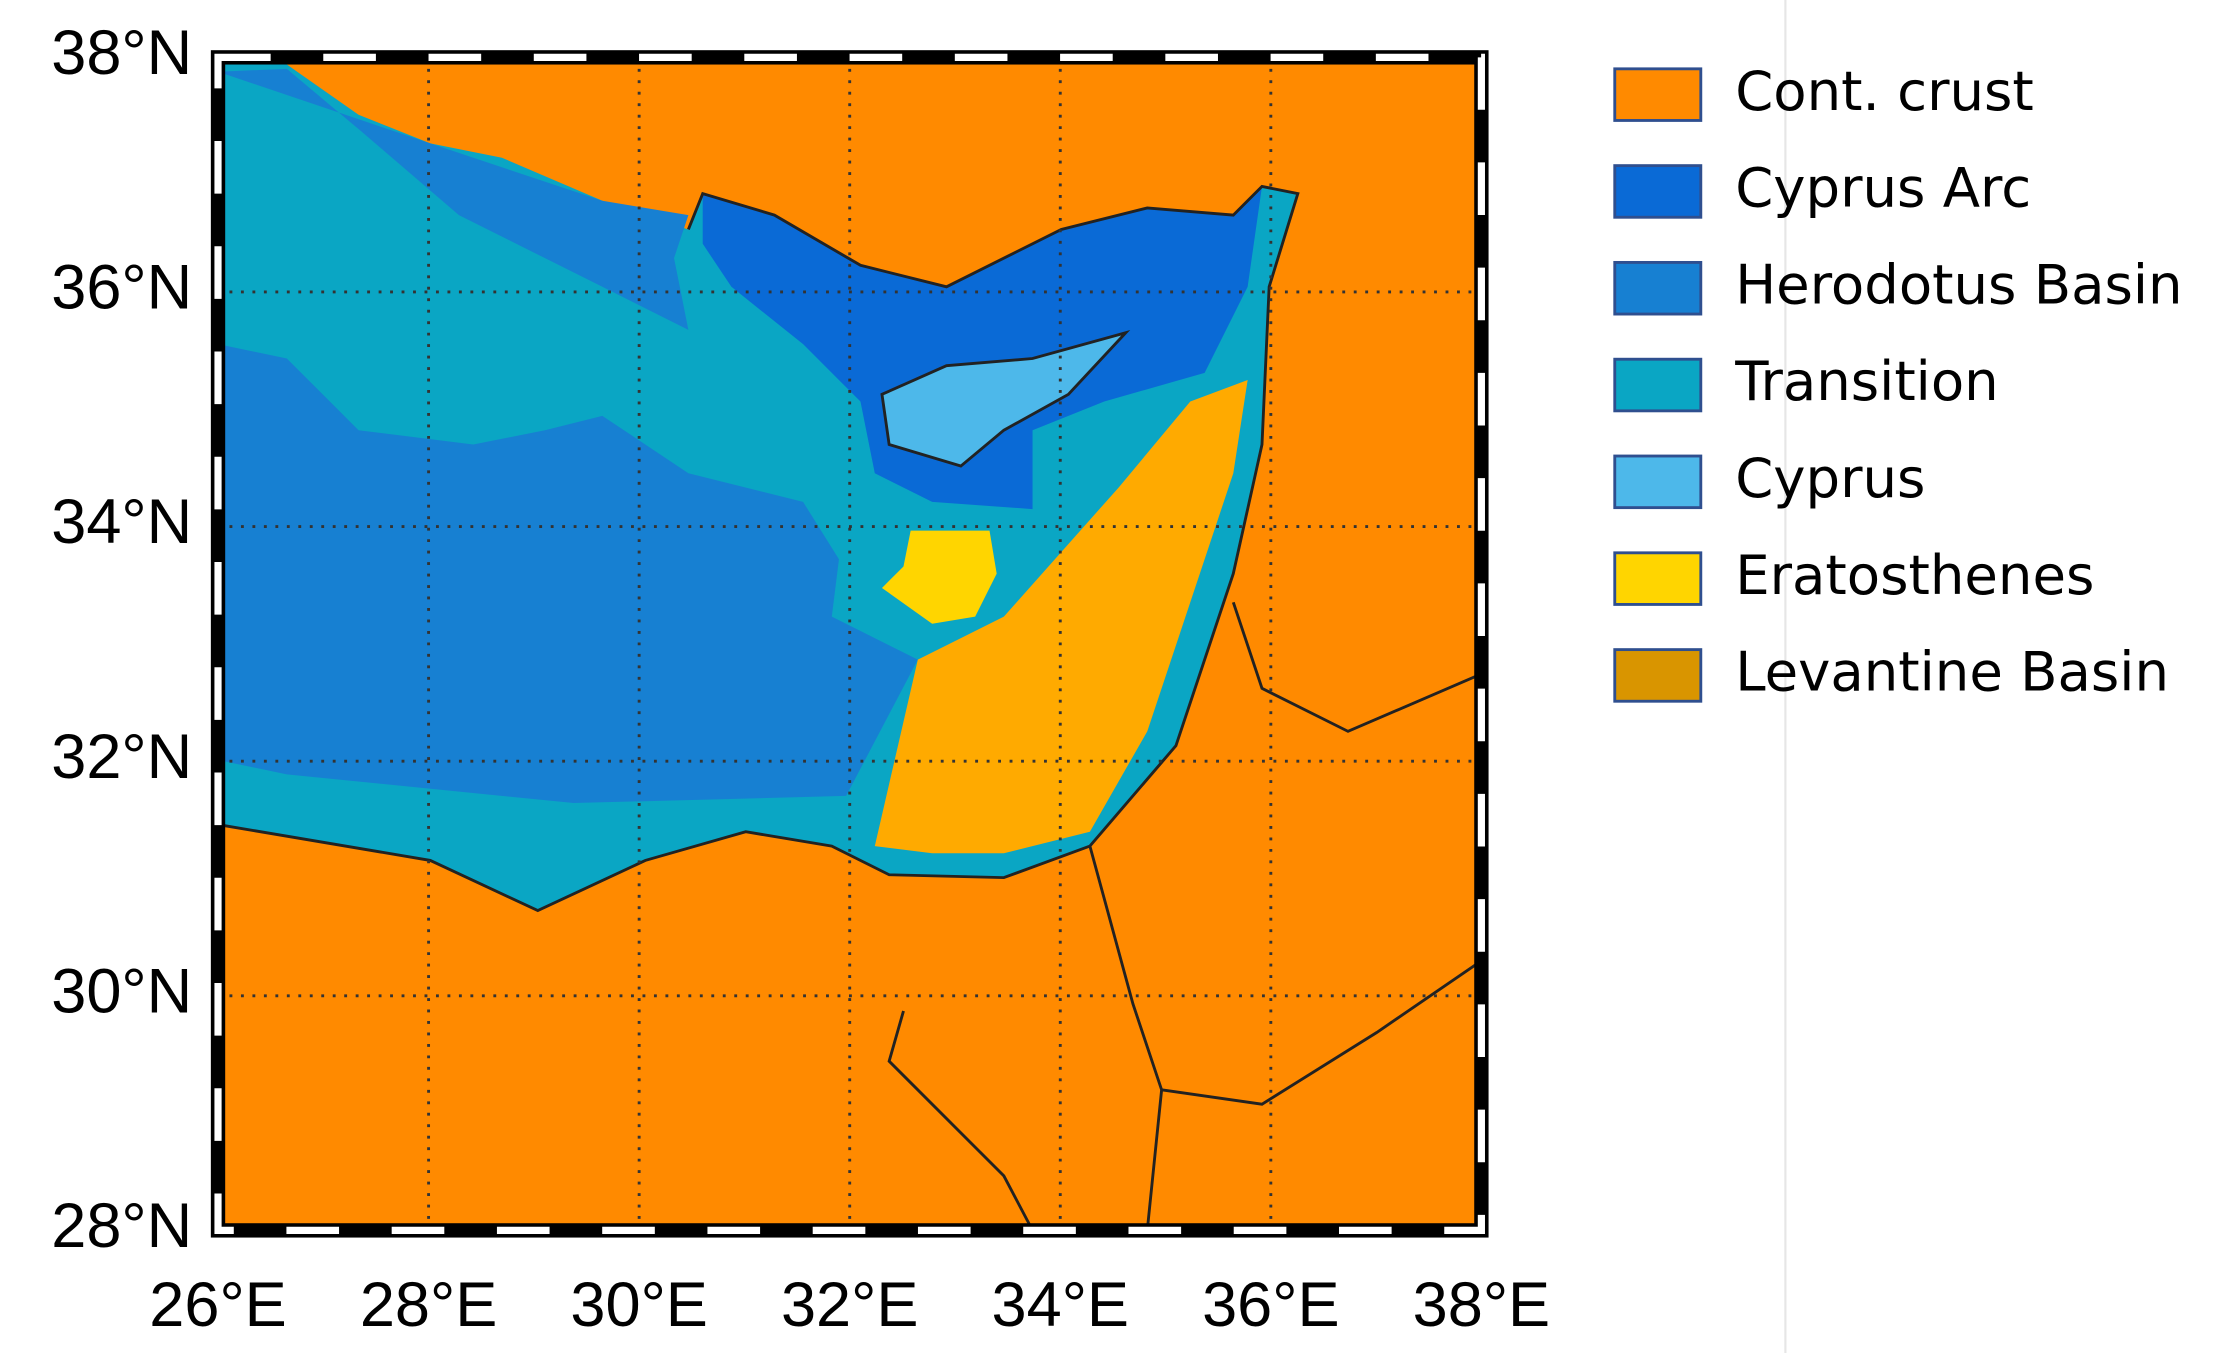  I want to click on x-tick-label: 30°E, so click(638, 1305).